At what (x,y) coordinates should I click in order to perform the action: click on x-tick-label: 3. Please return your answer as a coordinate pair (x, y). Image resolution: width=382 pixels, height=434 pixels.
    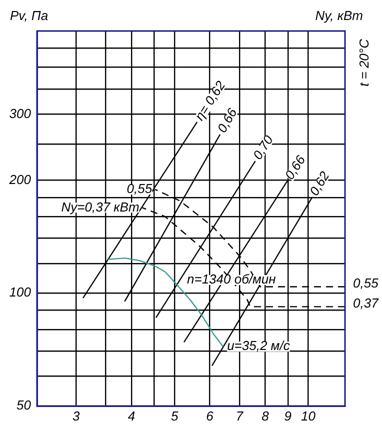
    Looking at the image, I should click on (76, 416).